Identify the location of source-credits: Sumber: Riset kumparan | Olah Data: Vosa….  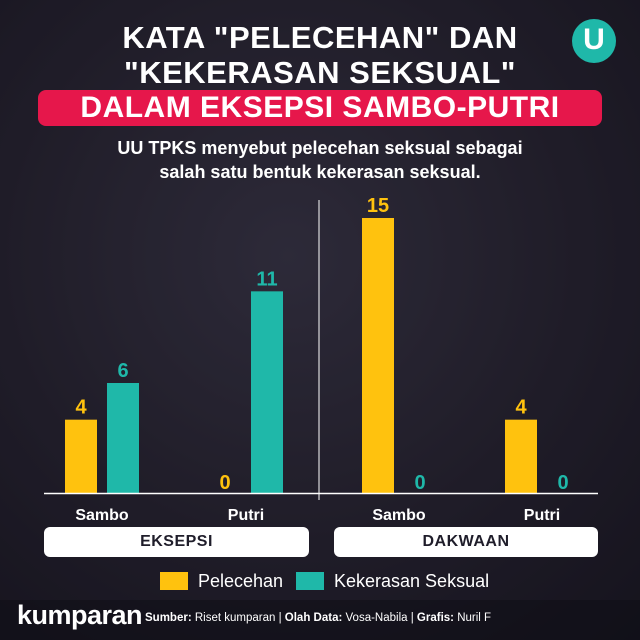
(318, 618).